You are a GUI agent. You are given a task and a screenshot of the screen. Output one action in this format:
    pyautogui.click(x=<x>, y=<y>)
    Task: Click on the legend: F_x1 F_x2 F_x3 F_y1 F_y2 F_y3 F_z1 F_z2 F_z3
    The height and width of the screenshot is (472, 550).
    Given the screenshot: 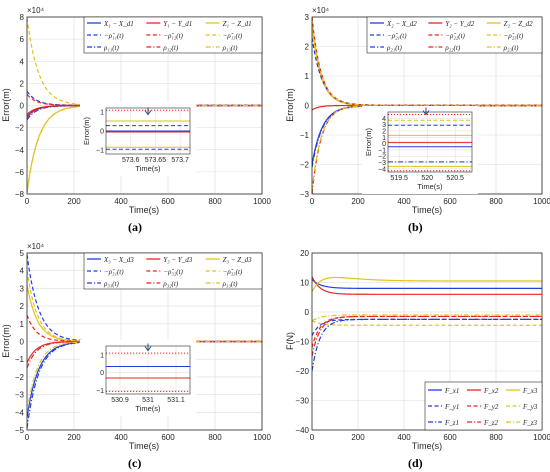 What is the action you would take?
    pyautogui.click(x=483, y=406)
    